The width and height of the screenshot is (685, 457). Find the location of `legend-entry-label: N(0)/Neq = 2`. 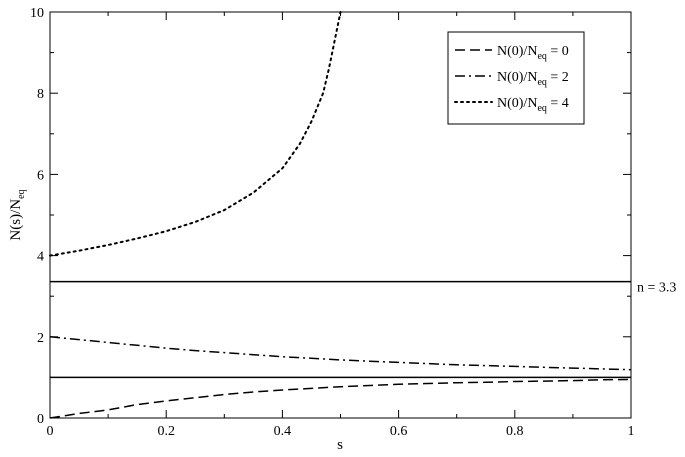

legend-entry-label: N(0)/Neq = 2 is located at coordinates (533, 79).